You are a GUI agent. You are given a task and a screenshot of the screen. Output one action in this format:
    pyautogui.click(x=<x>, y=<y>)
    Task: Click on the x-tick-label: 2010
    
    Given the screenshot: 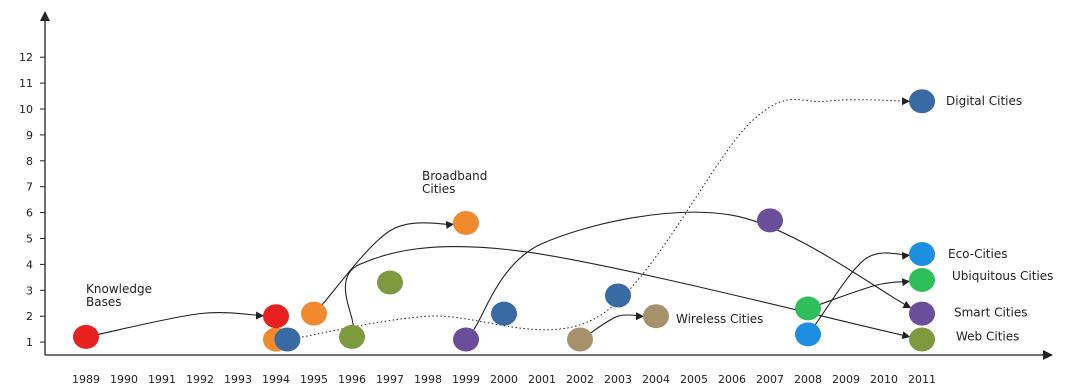 What is the action you would take?
    pyautogui.click(x=884, y=379)
    